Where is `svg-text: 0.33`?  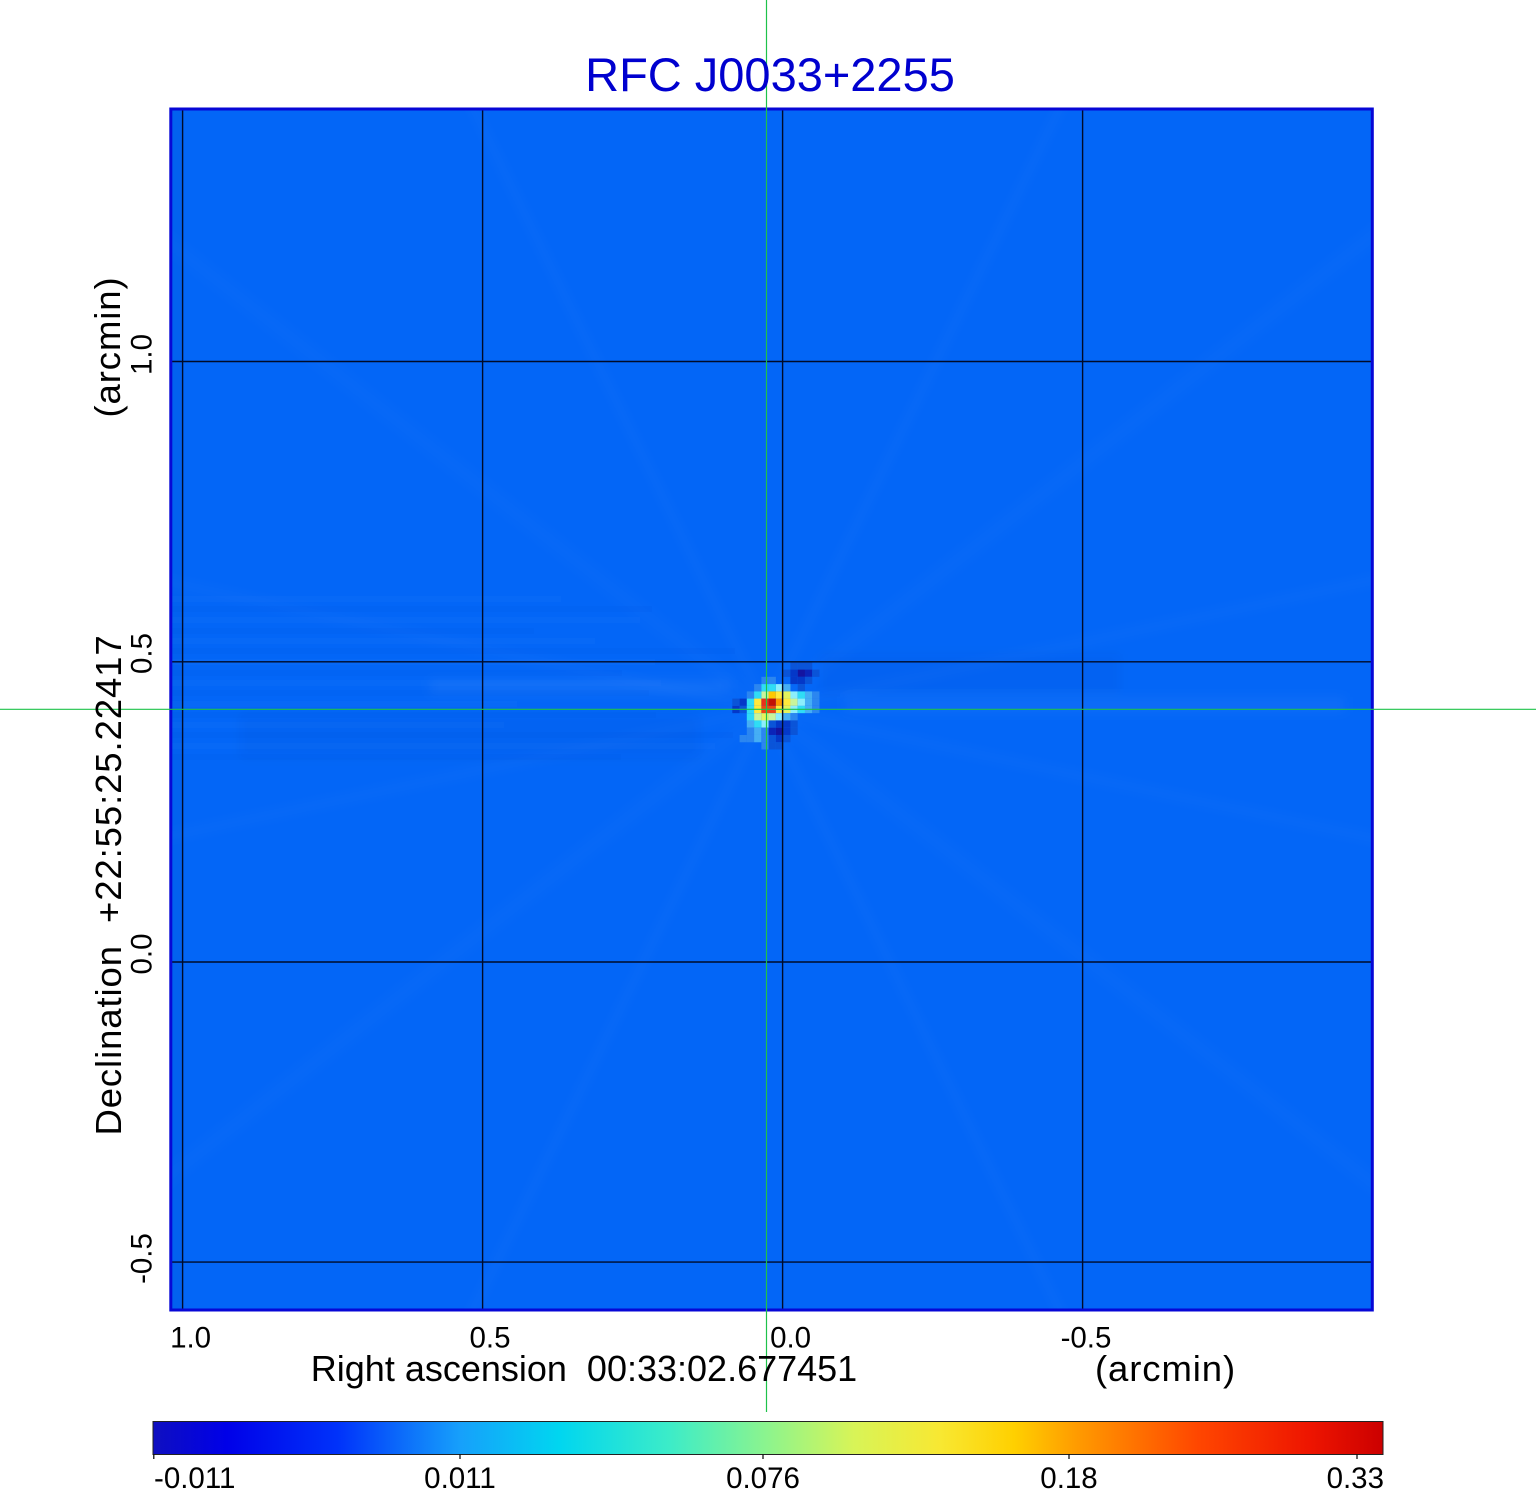 svg-text: 0.33 is located at coordinates (1355, 1478).